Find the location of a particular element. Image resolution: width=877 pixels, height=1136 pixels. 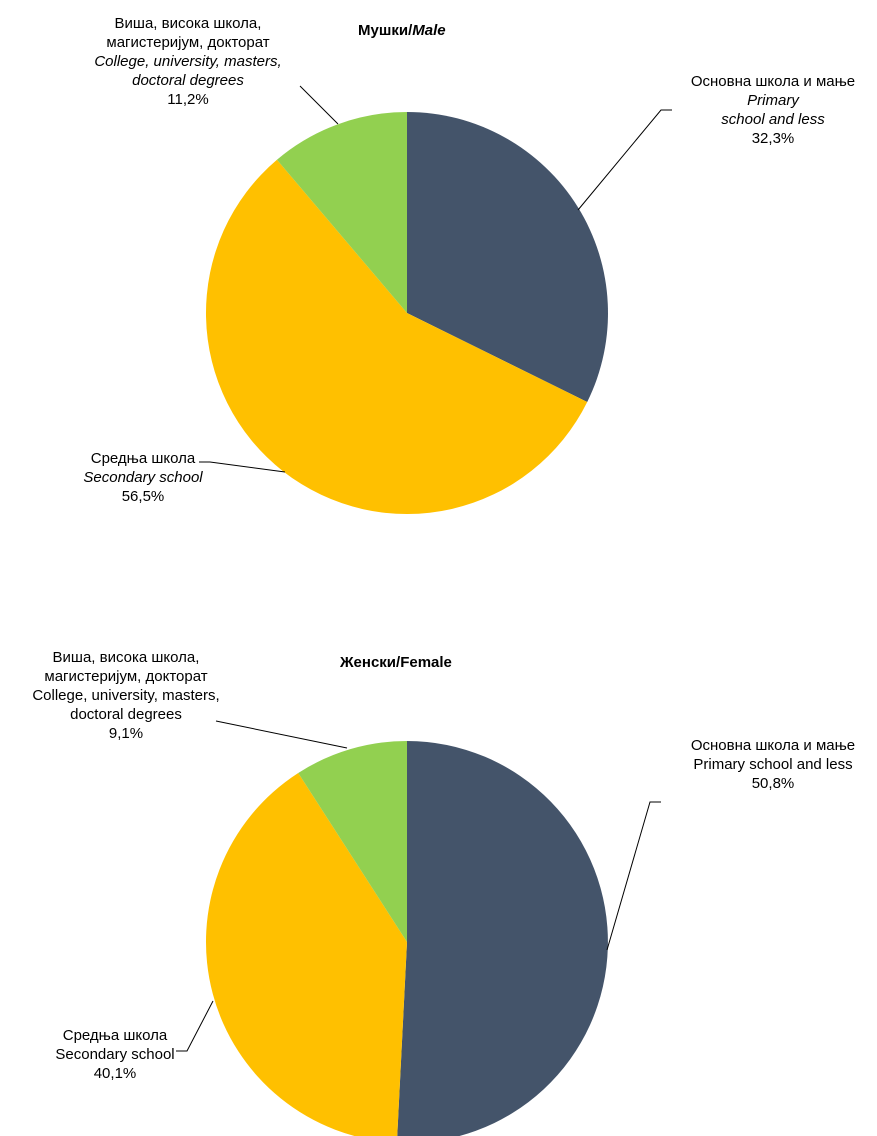

label-secondary-male: Средња школа Secondary school 56,5% is located at coordinates (143, 477).